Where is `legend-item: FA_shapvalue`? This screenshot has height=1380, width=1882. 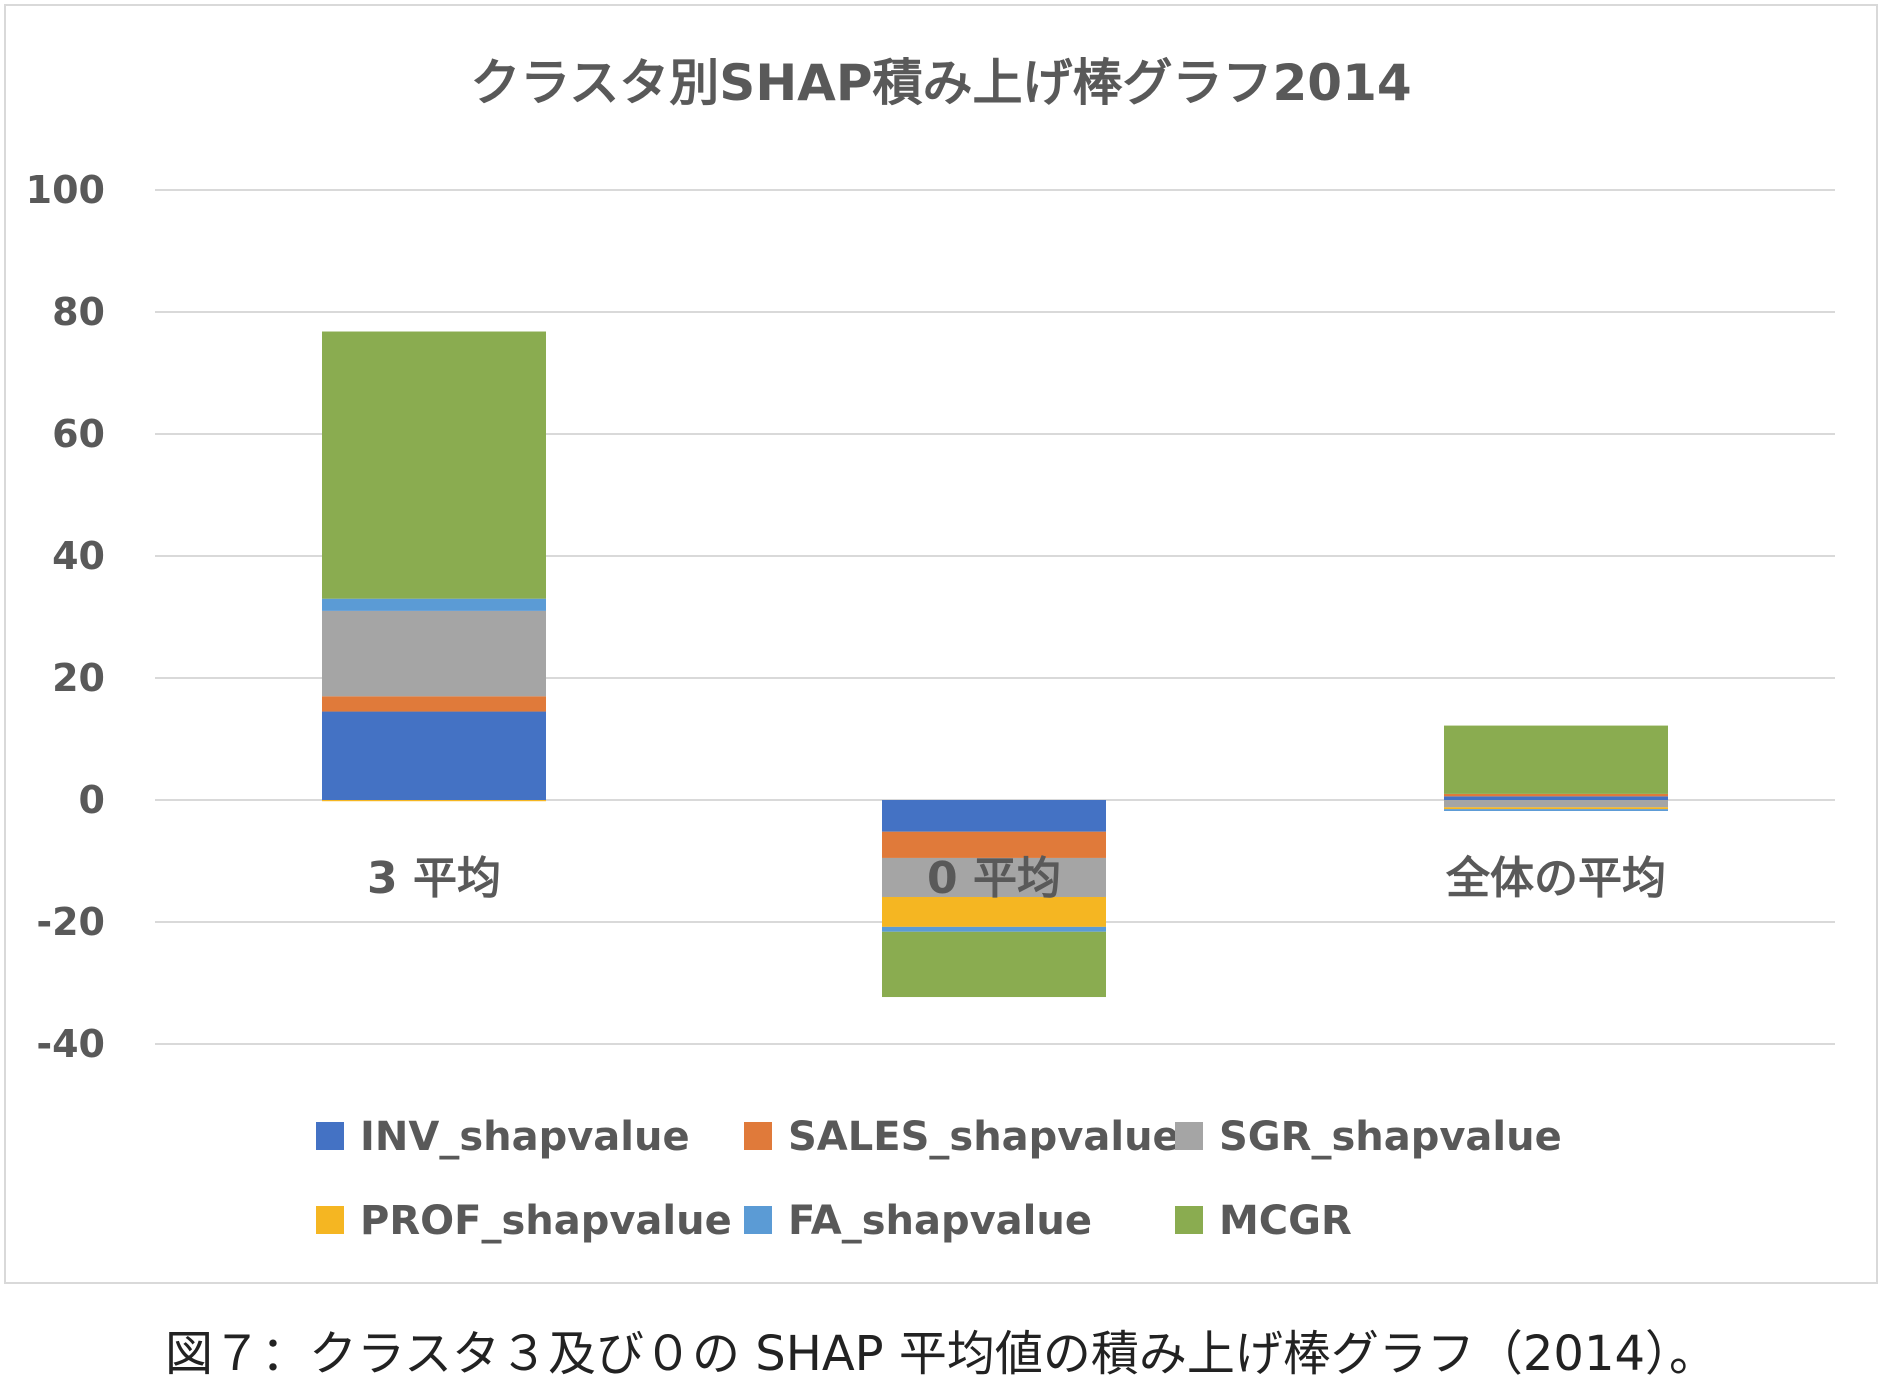 legend-item: FA_shapvalue is located at coordinates (918, 1221).